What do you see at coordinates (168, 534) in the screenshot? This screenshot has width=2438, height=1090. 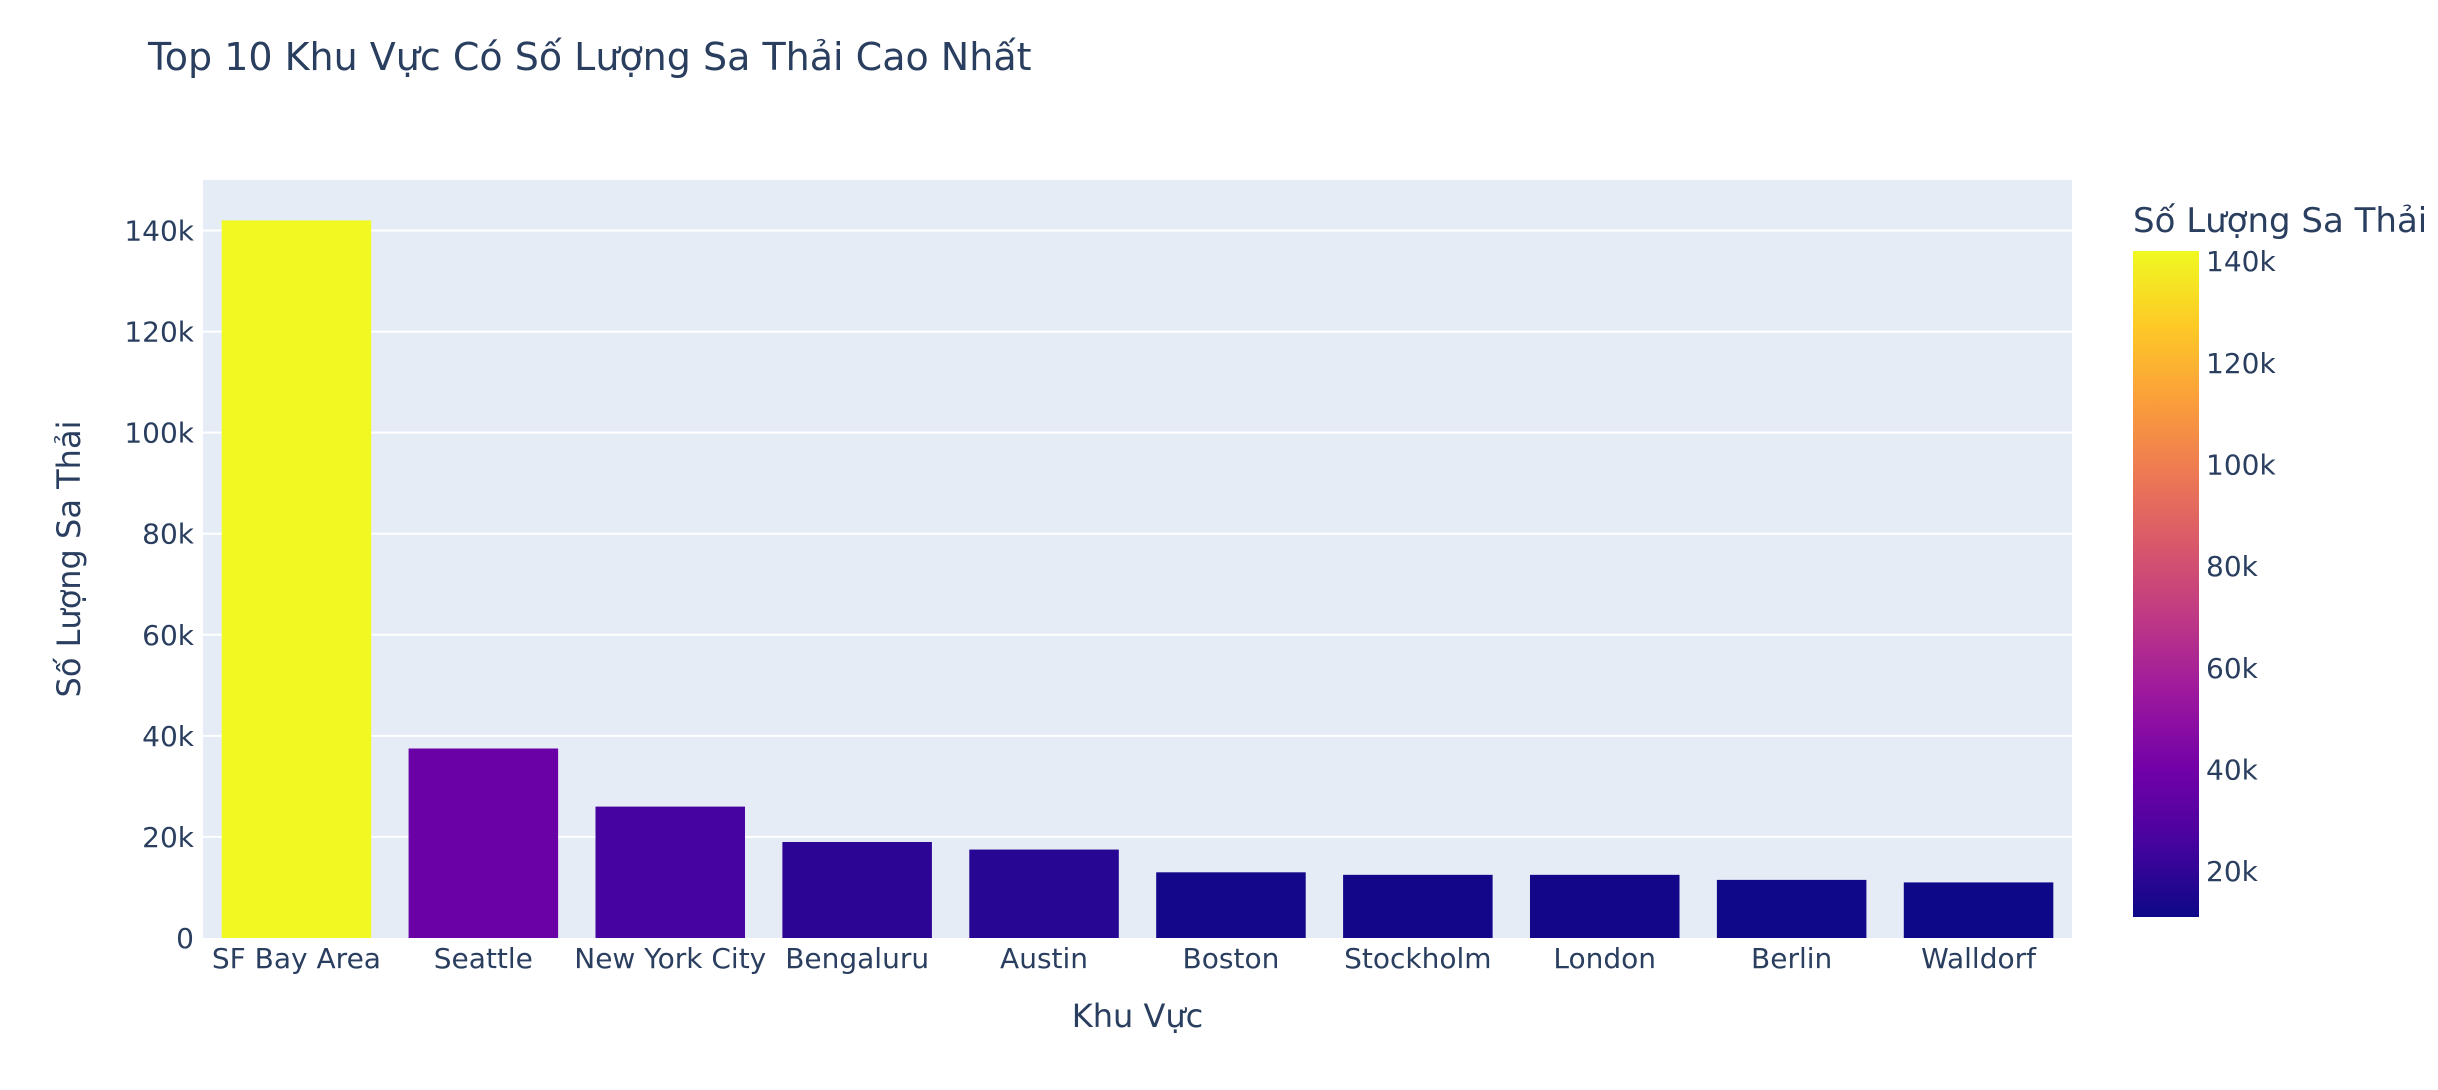 I see `y-tick-label: 80k` at bounding box center [168, 534].